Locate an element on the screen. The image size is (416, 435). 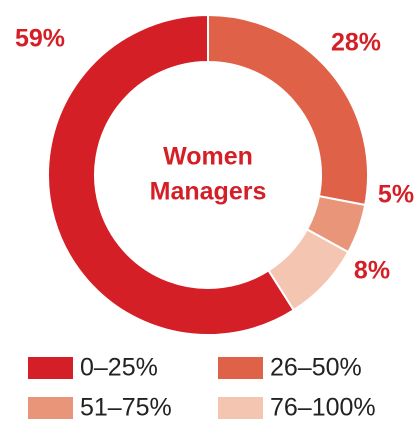
legend-label: 0–25% is located at coordinates (119, 368).